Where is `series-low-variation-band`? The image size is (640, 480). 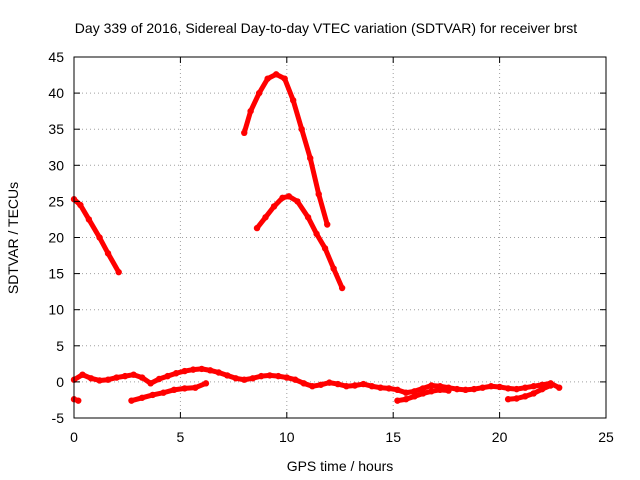 series-low-variation-band is located at coordinates (316, 380).